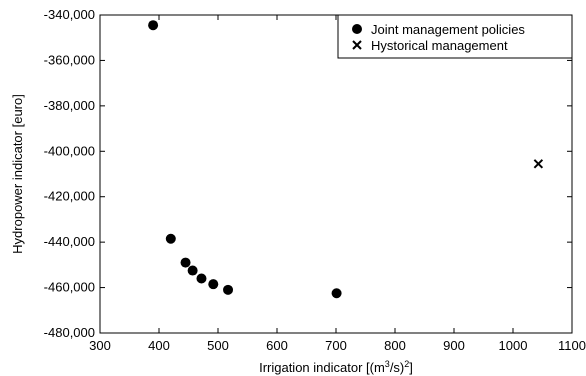 This screenshot has height=376, width=586. What do you see at coordinates (69, 105) in the screenshot?
I see `y-tick-label: -380,000` at bounding box center [69, 105].